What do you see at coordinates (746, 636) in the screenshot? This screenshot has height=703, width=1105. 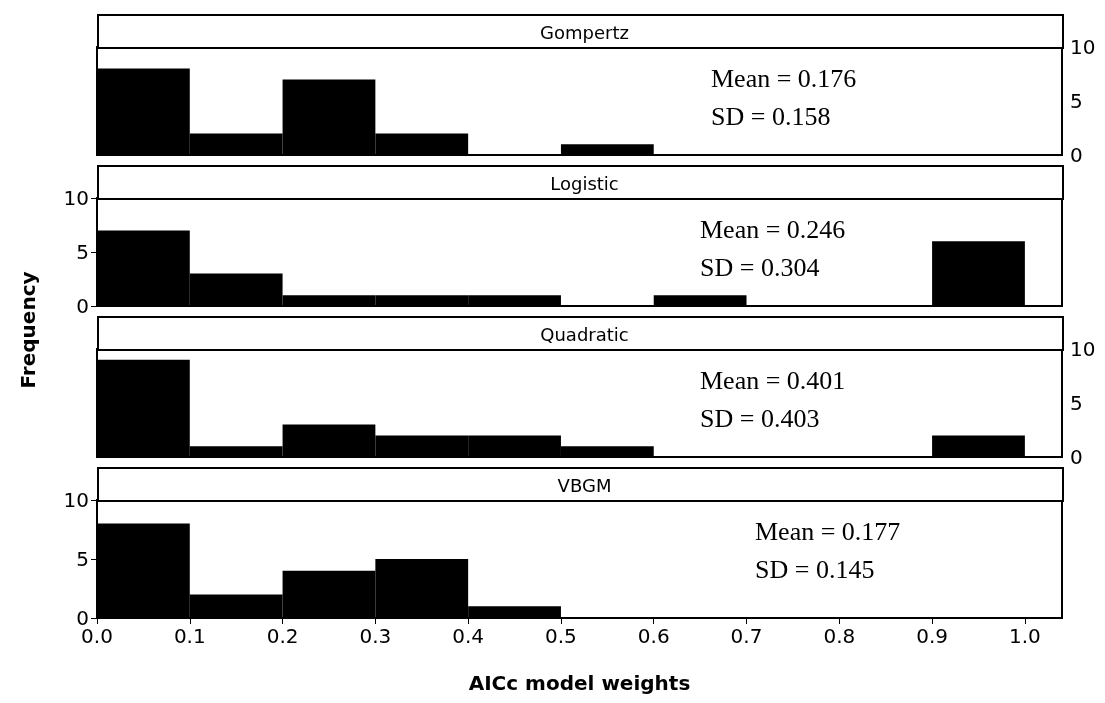 I see `x-tick-label: 0.7` at bounding box center [746, 636].